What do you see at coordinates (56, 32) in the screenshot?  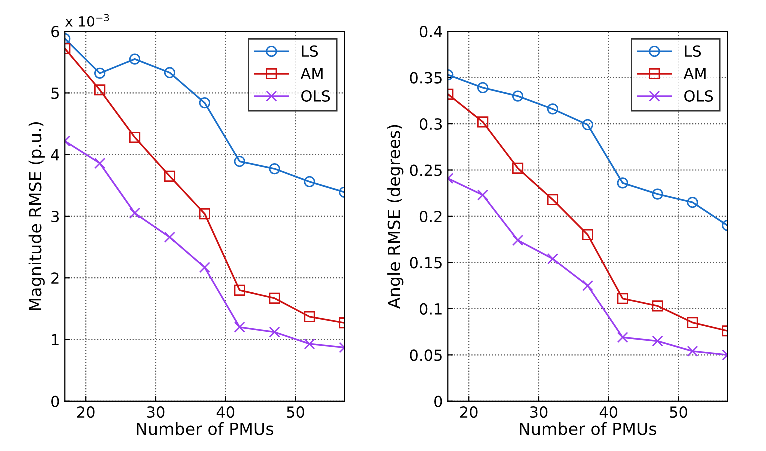 I see `y-tick-label: 6` at bounding box center [56, 32].